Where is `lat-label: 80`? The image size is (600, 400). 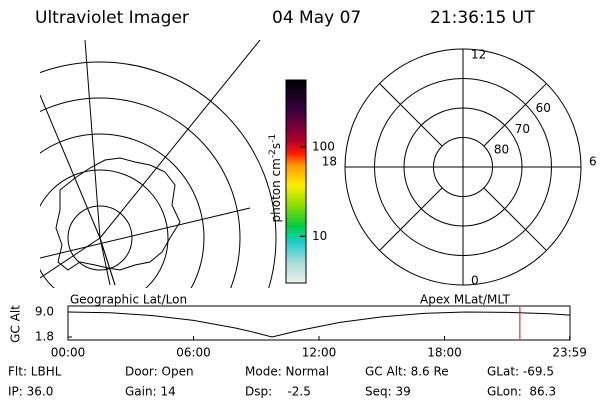
lat-label: 80 is located at coordinates (501, 150).